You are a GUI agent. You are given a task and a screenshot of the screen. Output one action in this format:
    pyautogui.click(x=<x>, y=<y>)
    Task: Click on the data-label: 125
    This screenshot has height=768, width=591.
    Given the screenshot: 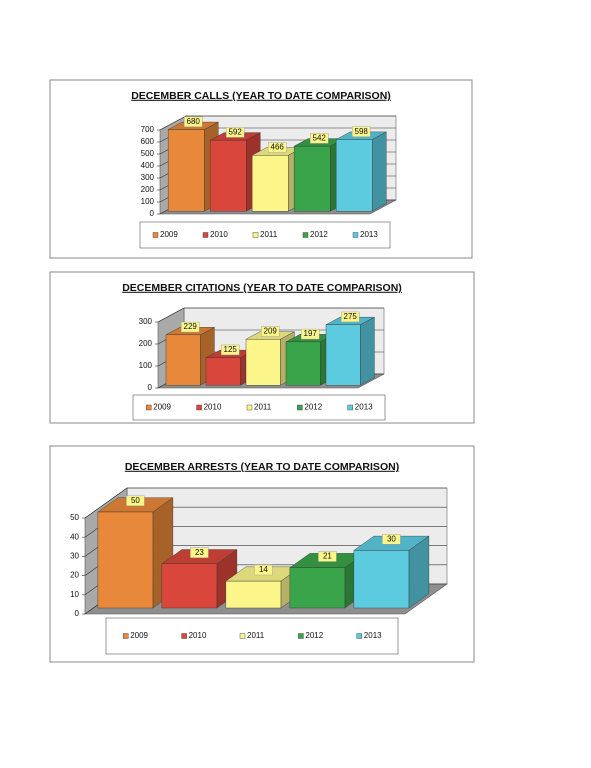 What is the action you would take?
    pyautogui.click(x=231, y=349)
    